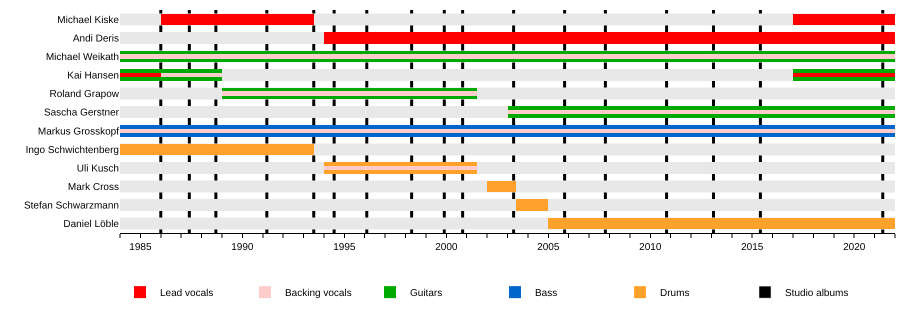  I want to click on x-tick-label: 2020, so click(854, 247).